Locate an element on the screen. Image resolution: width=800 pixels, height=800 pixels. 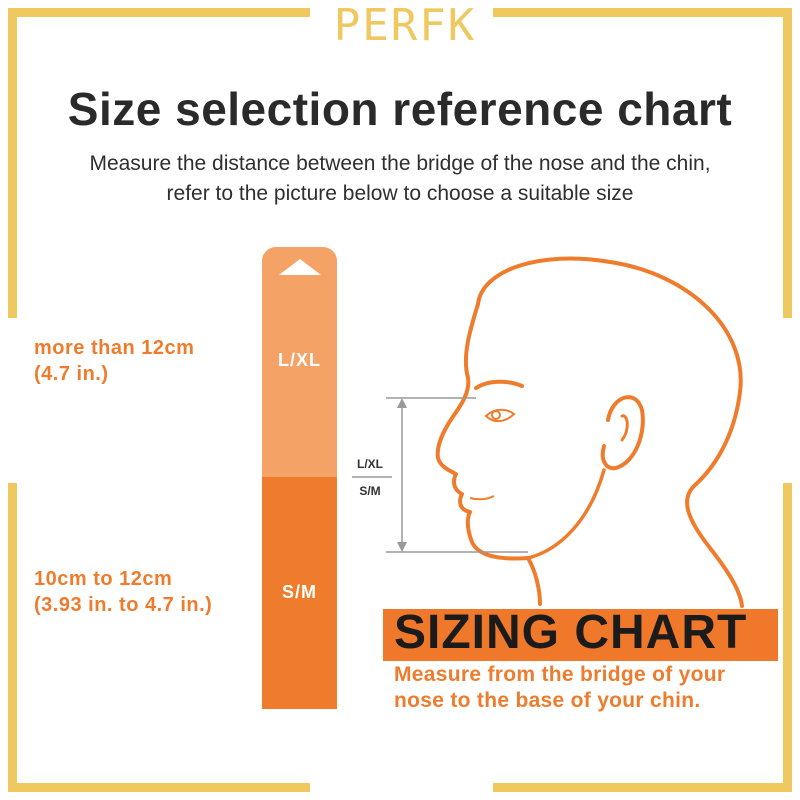
large-range-line-1: more than 12cm is located at coordinates (114, 348).